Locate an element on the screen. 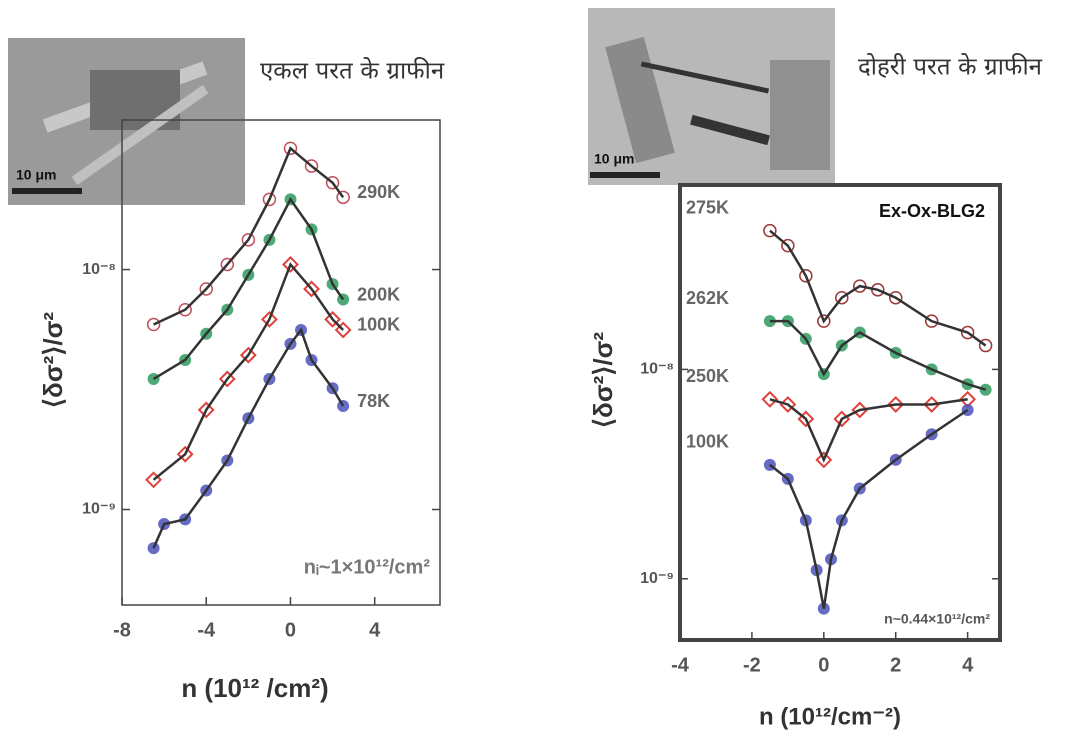 The height and width of the screenshot is (735, 1078). series-label: 78K is located at coordinates (373, 401).